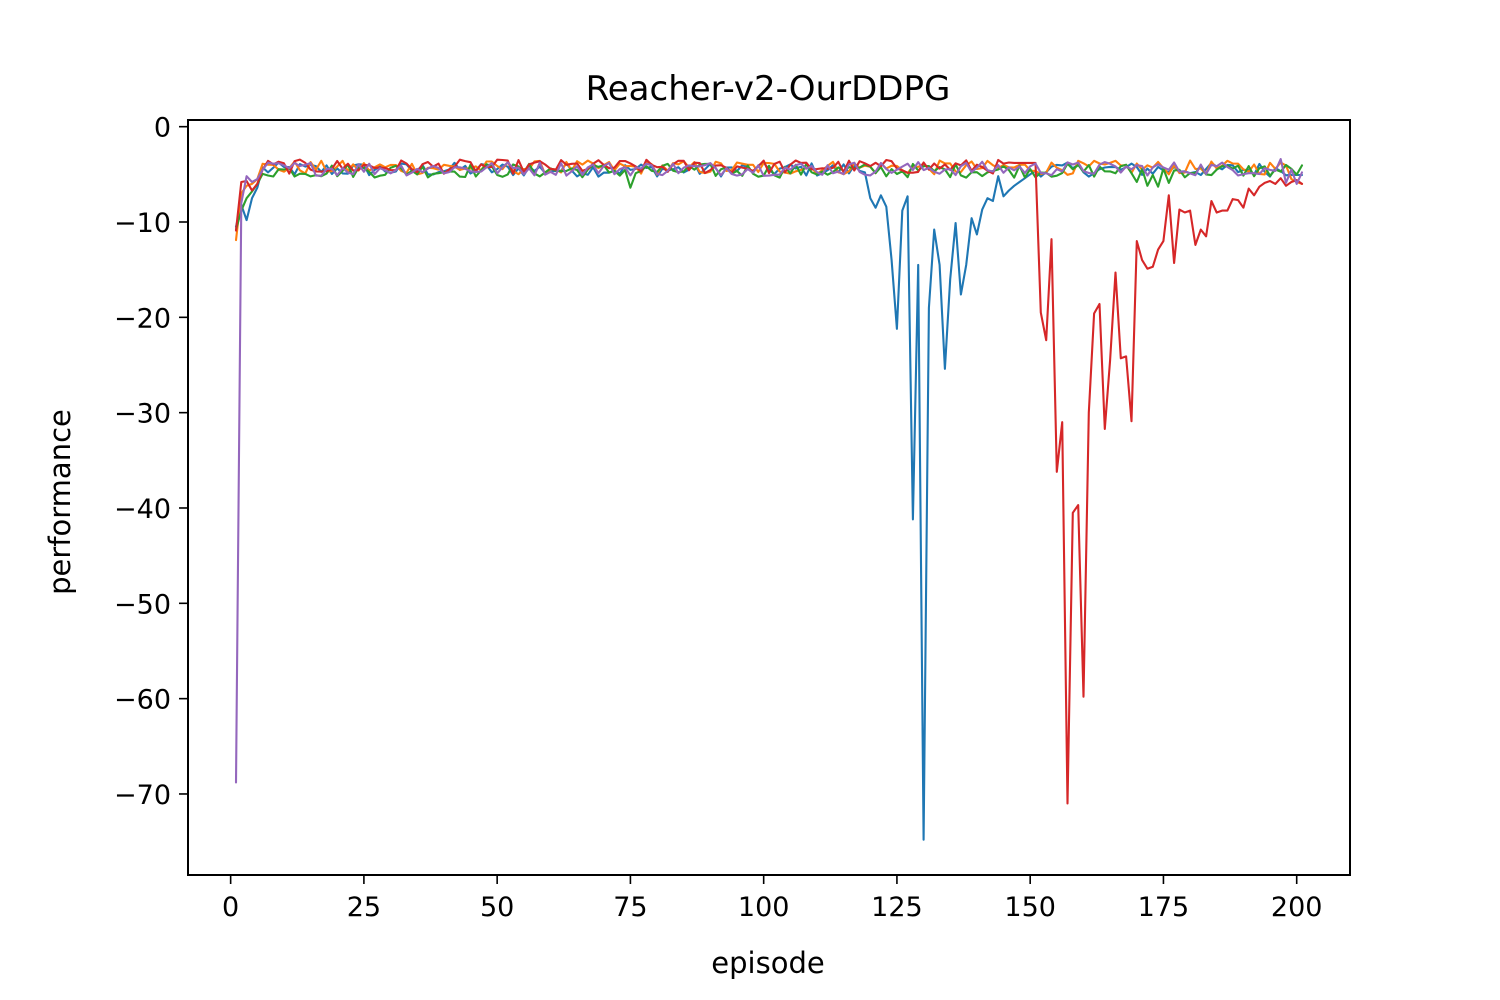 This screenshot has height=1000, width=1500. Describe the element at coordinates (630, 907) in the screenshot. I see `x-tick-label: 75` at that location.